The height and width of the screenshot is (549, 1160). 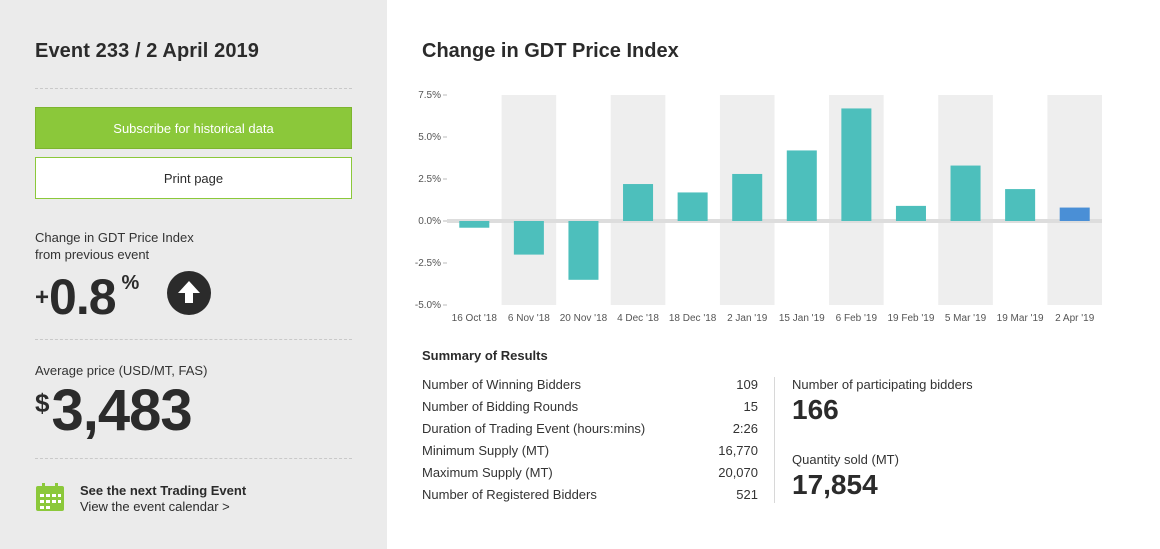 I want to click on x-tick-label: 6 Feb '19, so click(x=857, y=318).